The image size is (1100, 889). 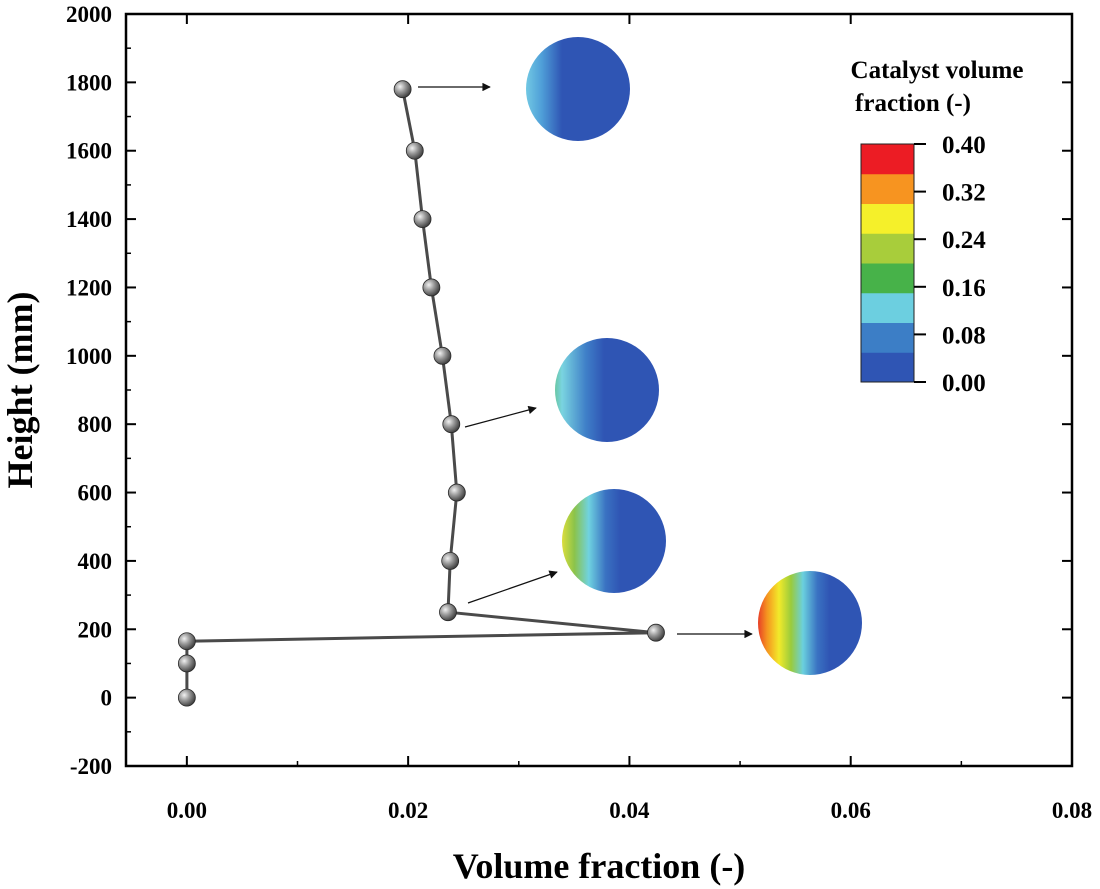 What do you see at coordinates (851, 810) in the screenshot?
I see `x-tick-label: 0.06` at bounding box center [851, 810].